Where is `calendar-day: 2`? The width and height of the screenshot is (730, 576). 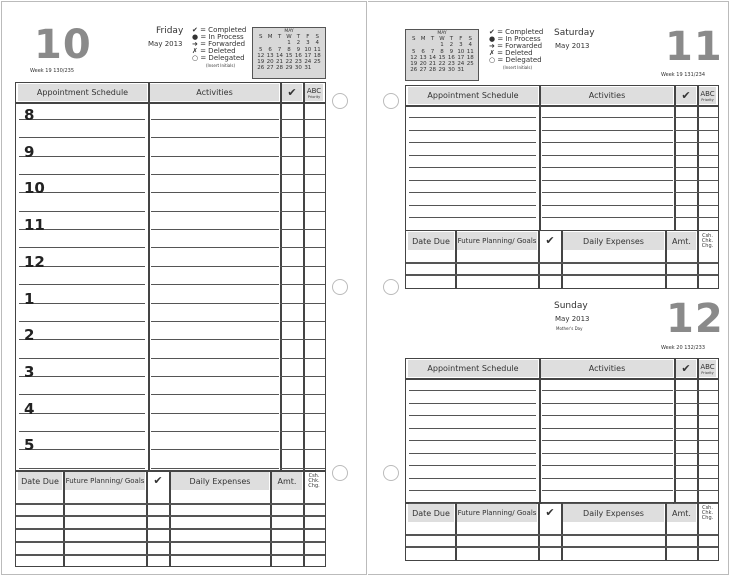
calendar-day: 2 is located at coordinates (298, 43).